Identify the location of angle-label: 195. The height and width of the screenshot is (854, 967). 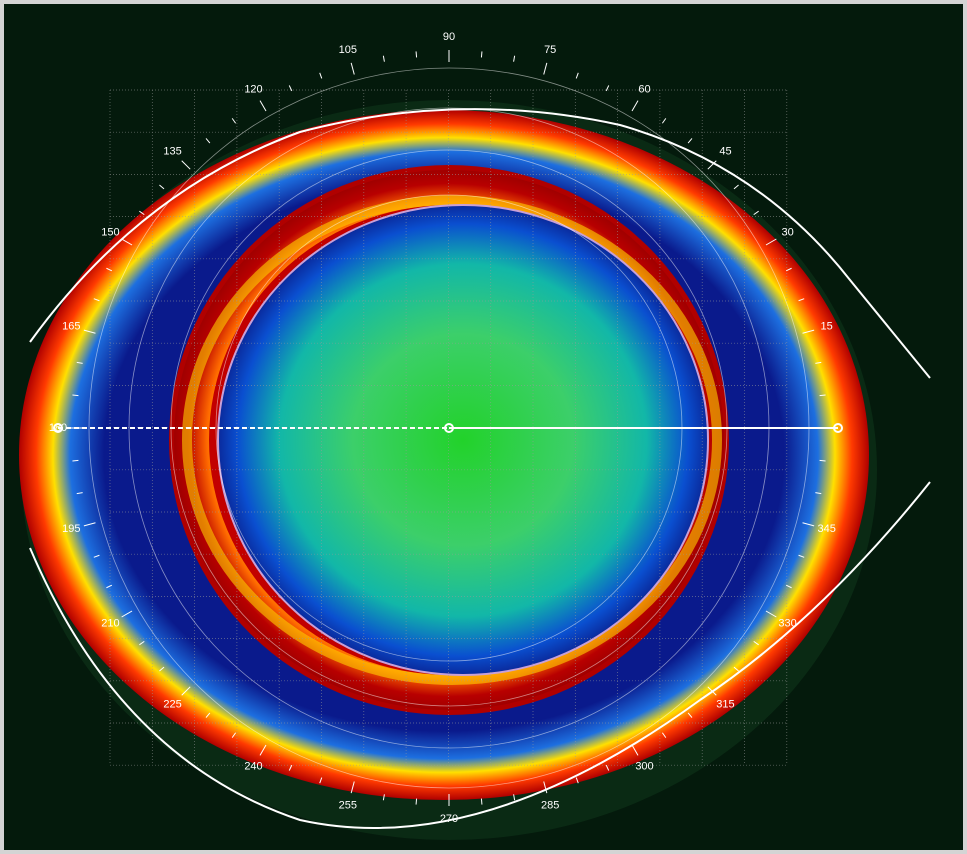
(71, 529).